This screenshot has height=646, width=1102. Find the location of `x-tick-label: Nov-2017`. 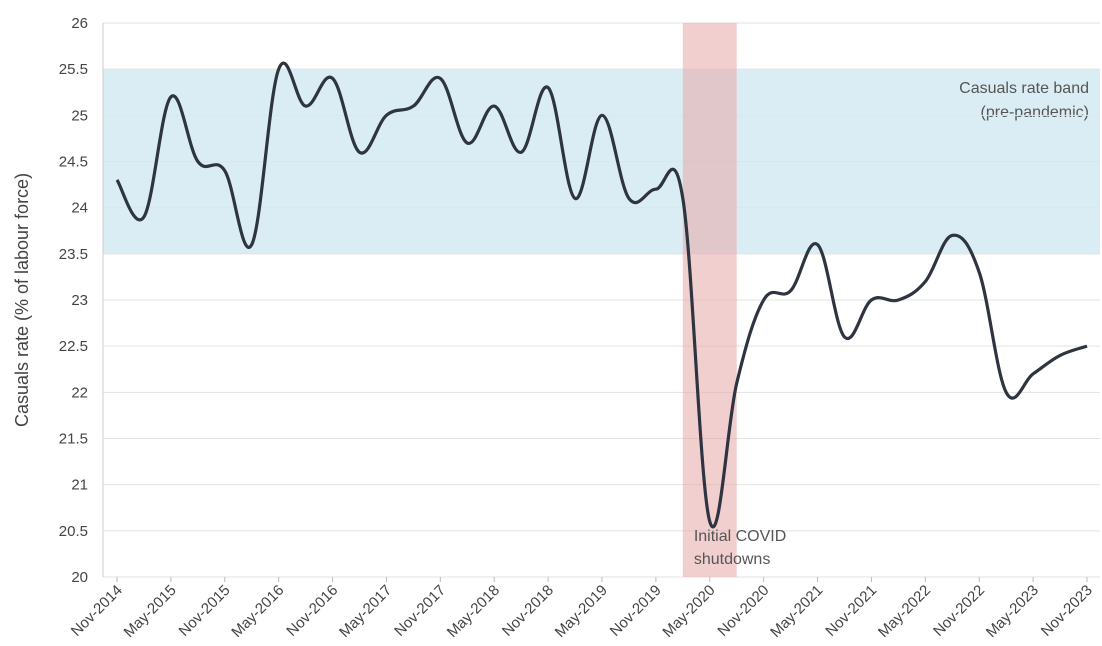

x-tick-label: Nov-2017 is located at coordinates (420, 611).